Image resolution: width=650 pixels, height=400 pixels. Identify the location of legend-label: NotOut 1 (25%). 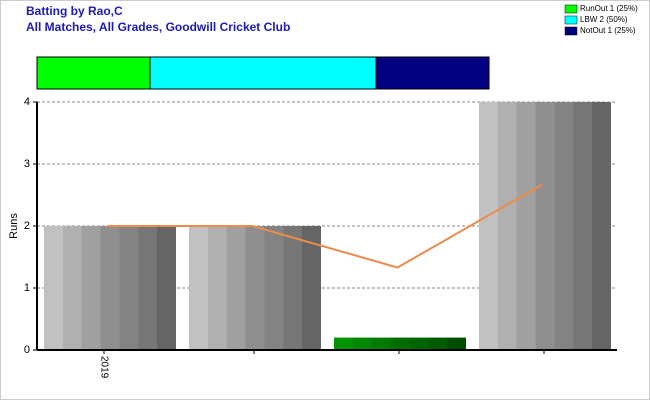
(608, 30).